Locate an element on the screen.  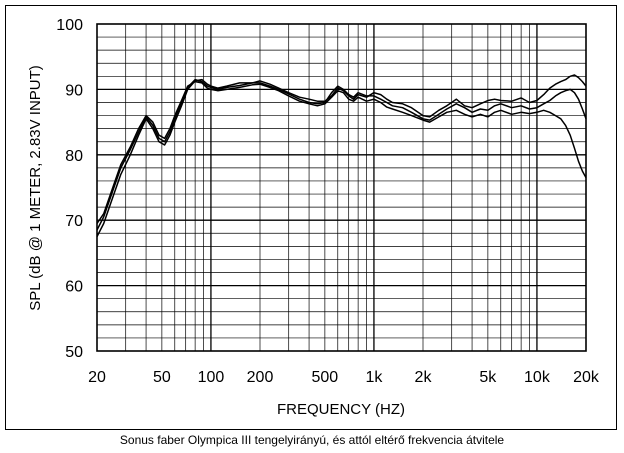
y-tick-label: 50 is located at coordinates (74, 352).